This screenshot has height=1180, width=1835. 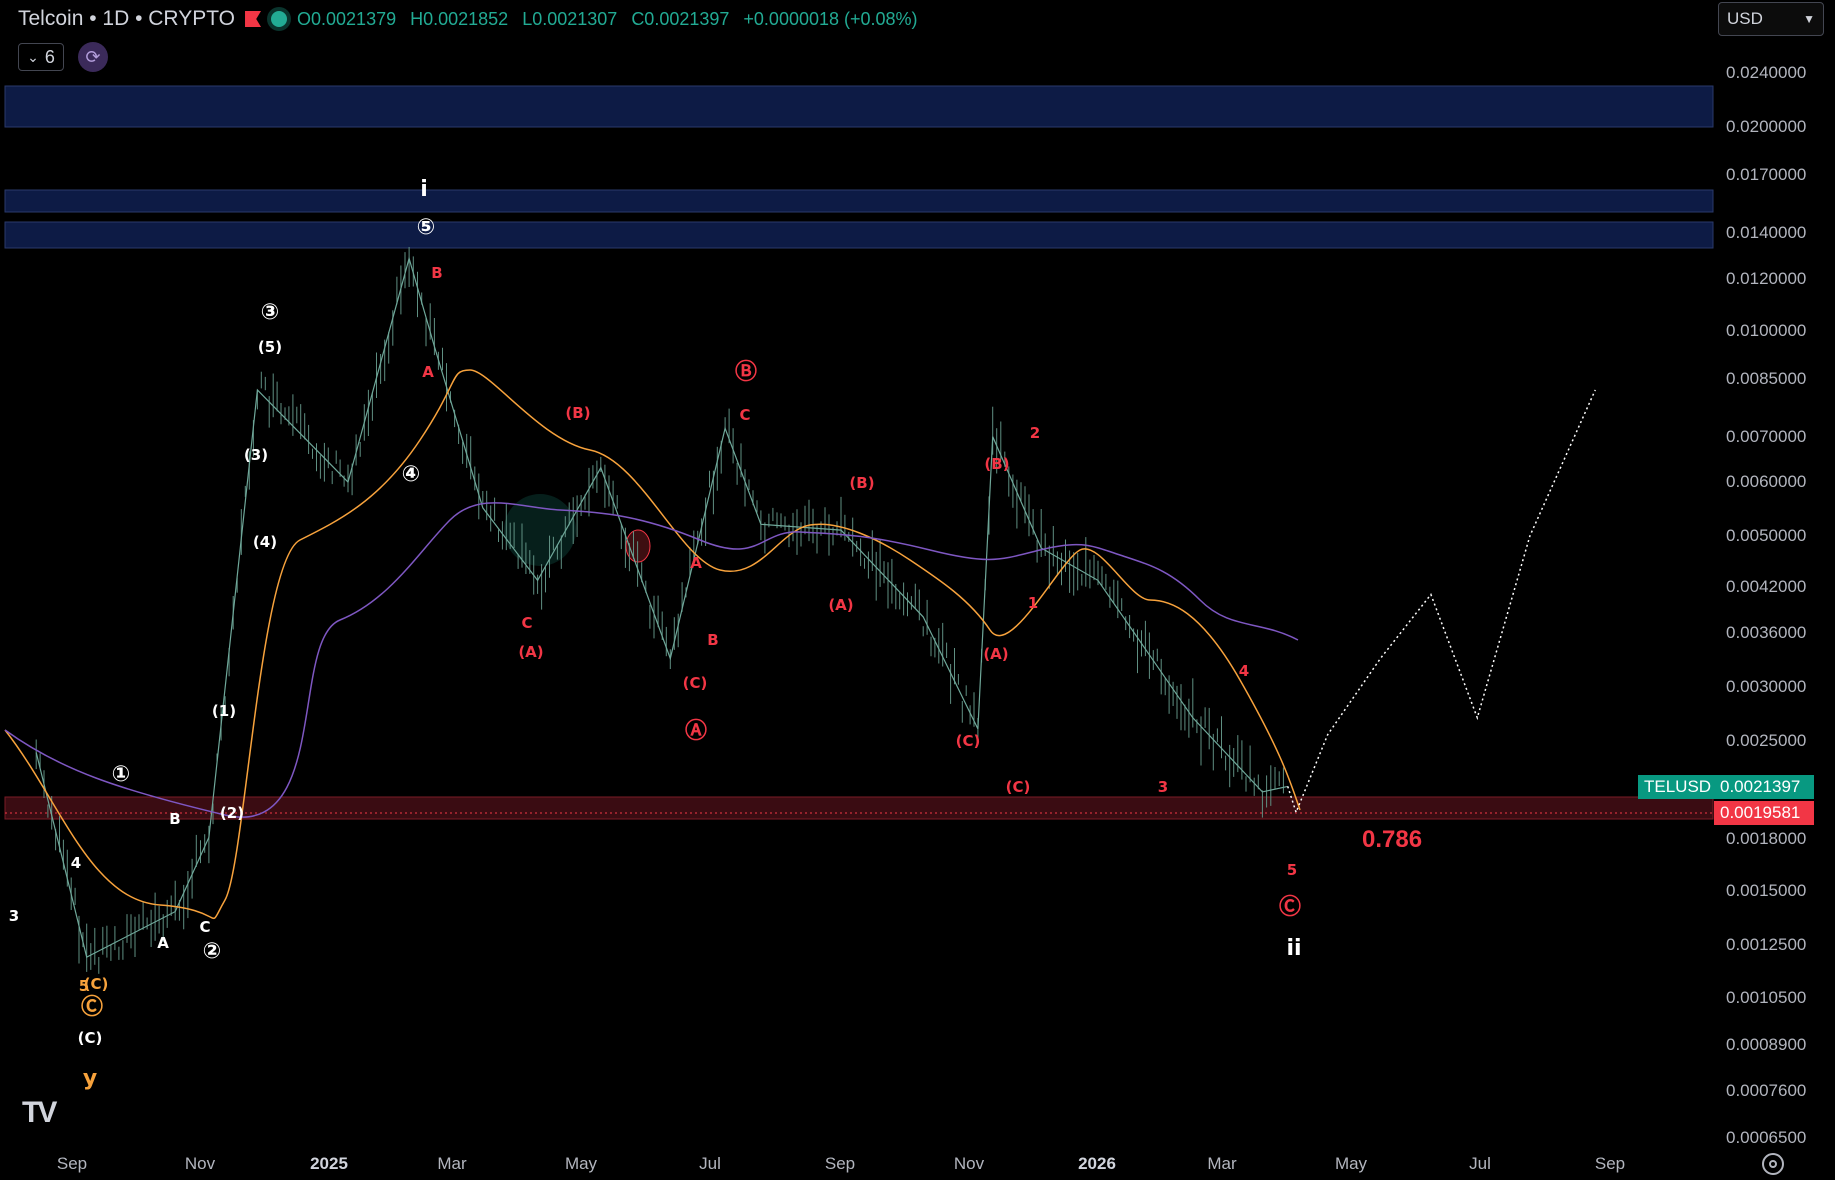 I want to click on price-tick-label: 0.0120000, so click(x=1766, y=278).